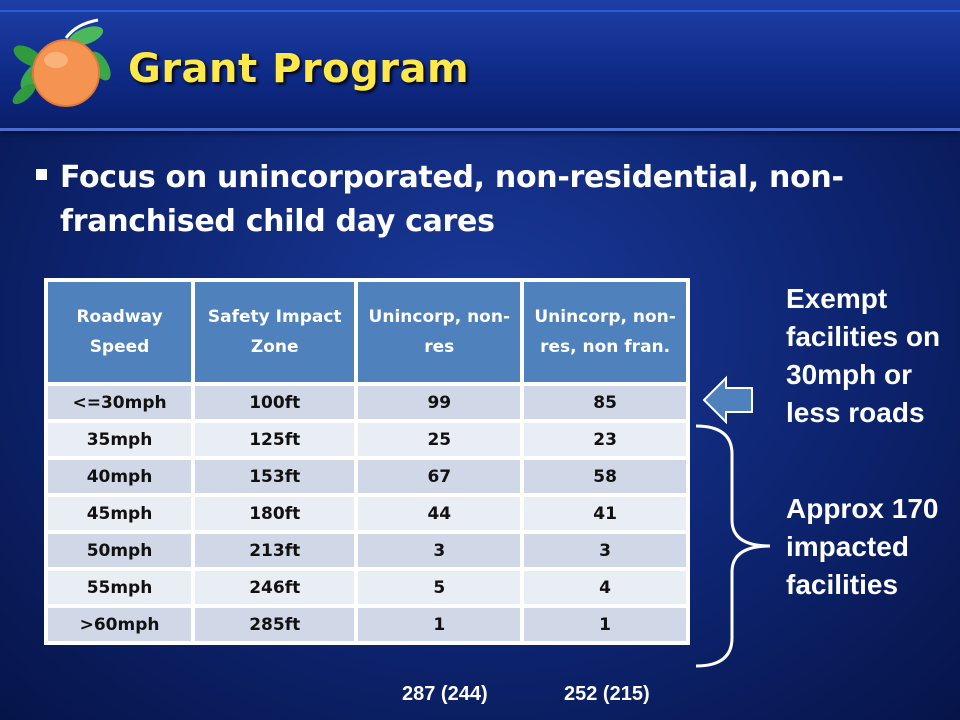  I want to click on table-row: 50mph 213ft 3 3, so click(367, 550).